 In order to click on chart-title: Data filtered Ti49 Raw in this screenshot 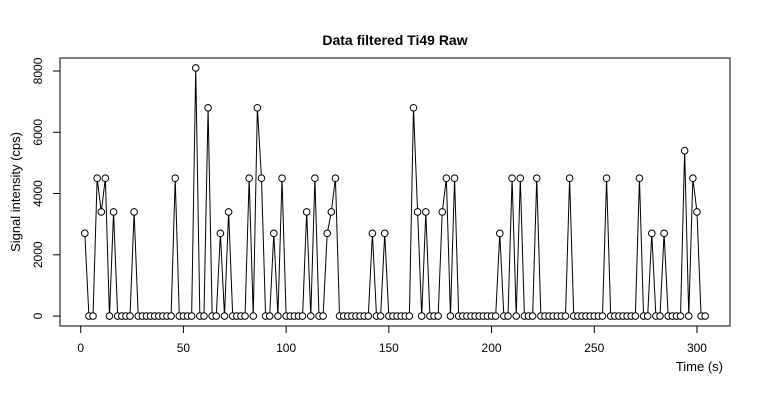, I will do `click(394, 40)`.